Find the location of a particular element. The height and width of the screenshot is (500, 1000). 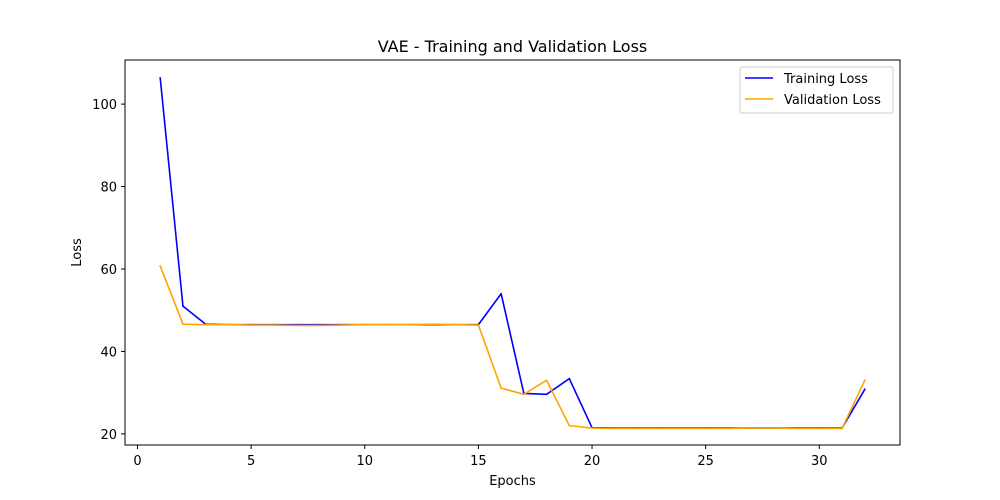

x-tick-label: 15 is located at coordinates (478, 461).